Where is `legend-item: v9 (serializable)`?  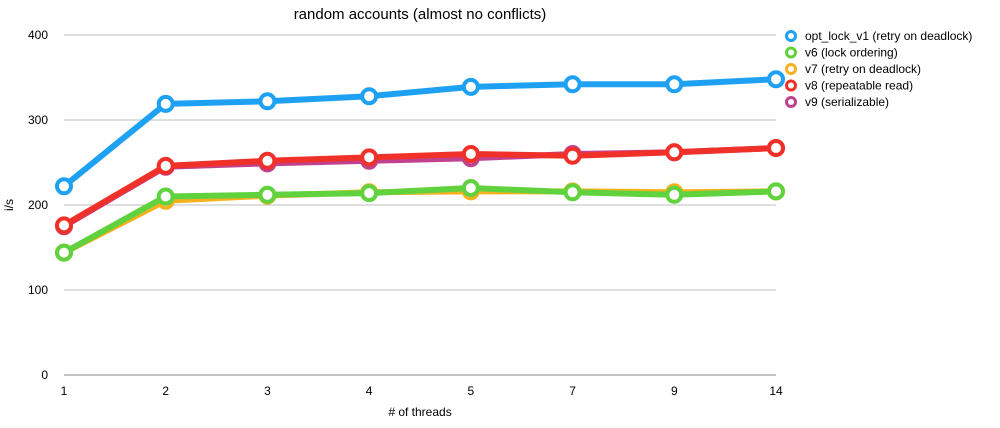
legend-item: v9 (serializable) is located at coordinates (837, 102).